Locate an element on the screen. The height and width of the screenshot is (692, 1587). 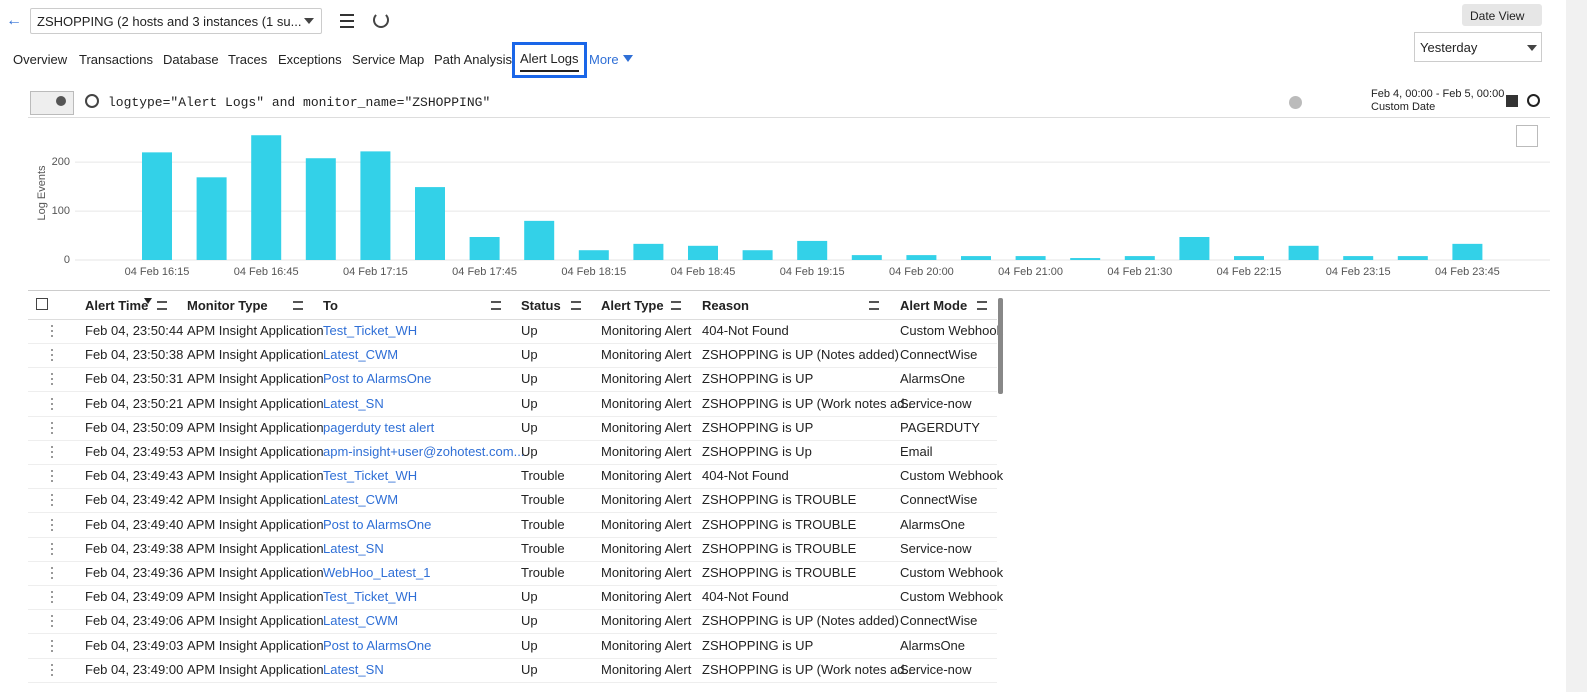
tab: Exceptions is located at coordinates (310, 59).